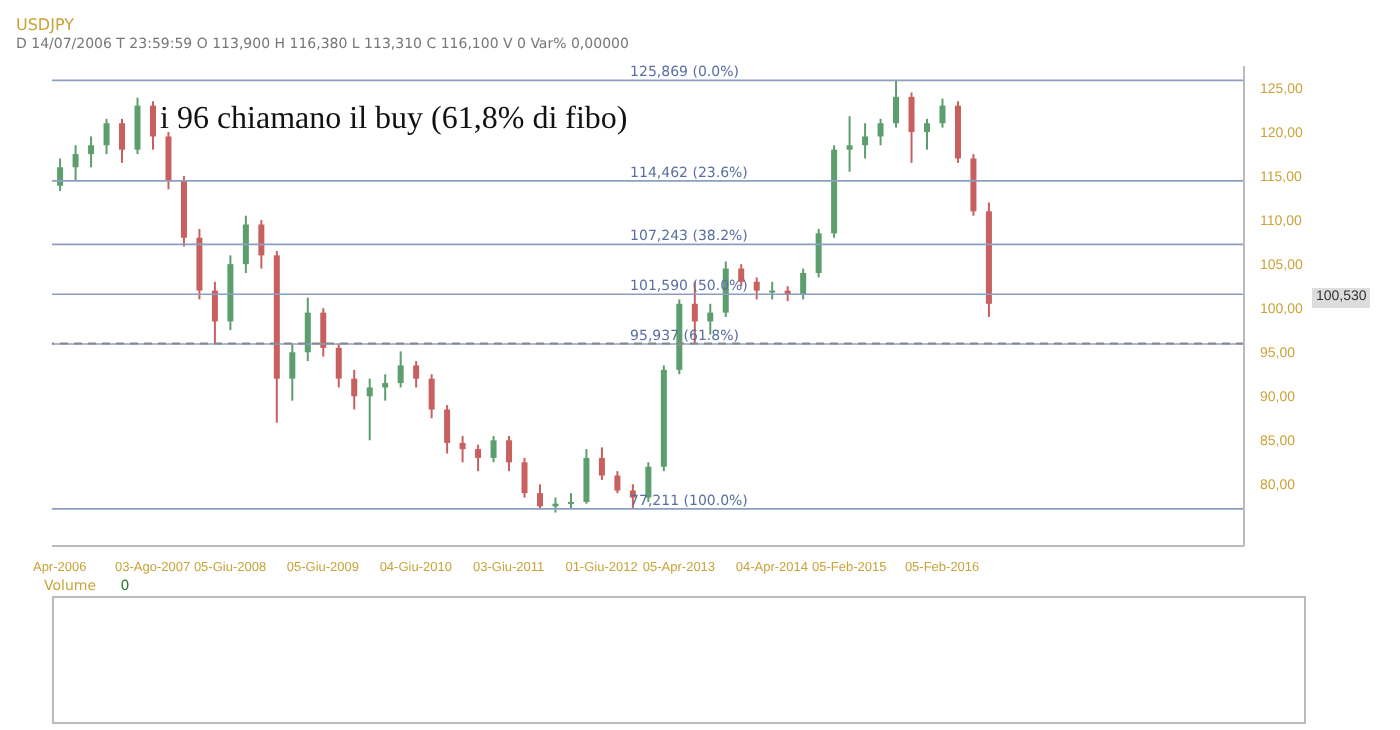 The image size is (1400, 730). What do you see at coordinates (394, 120) in the screenshot?
I see `annotation: i 96 chiamano il buy (61,8% di fibo)` at bounding box center [394, 120].